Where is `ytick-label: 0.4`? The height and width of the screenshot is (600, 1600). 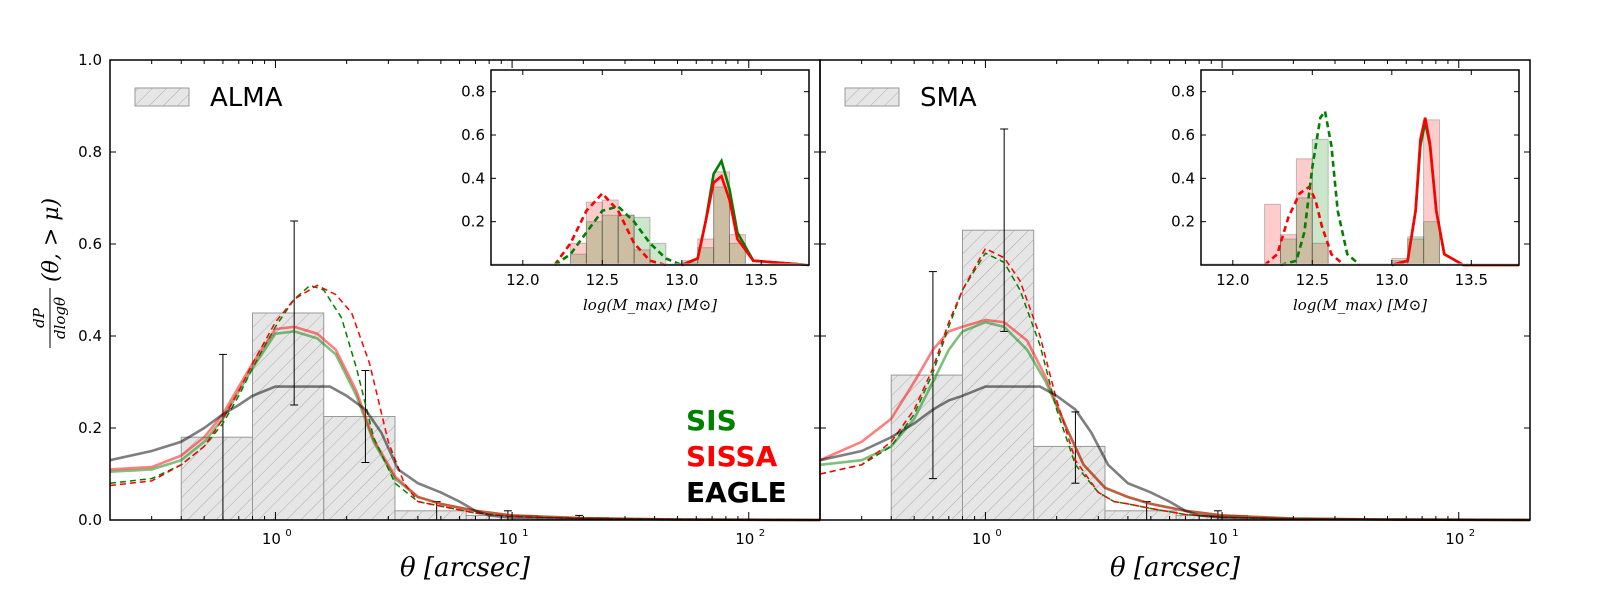 ytick-label: 0.4 is located at coordinates (90, 336).